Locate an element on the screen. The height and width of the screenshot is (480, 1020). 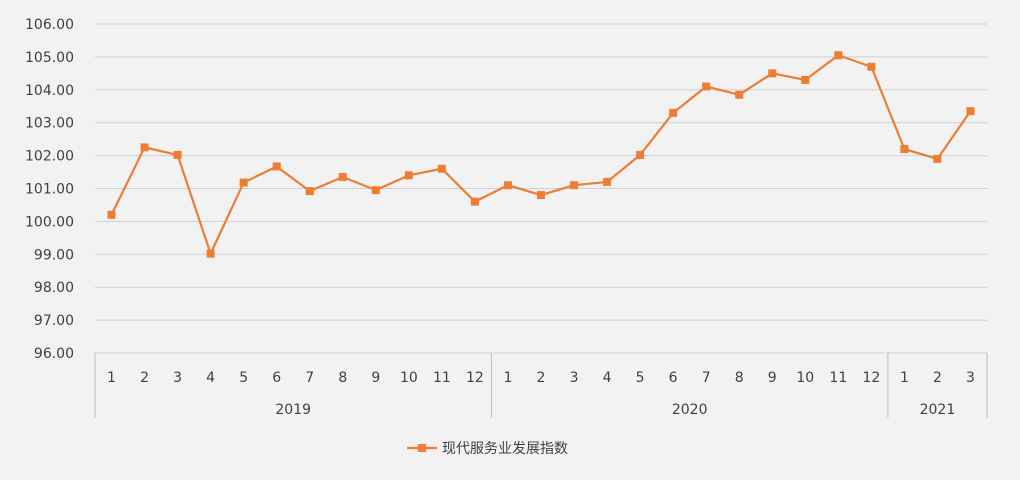
legend-marker is located at coordinates (422, 448).